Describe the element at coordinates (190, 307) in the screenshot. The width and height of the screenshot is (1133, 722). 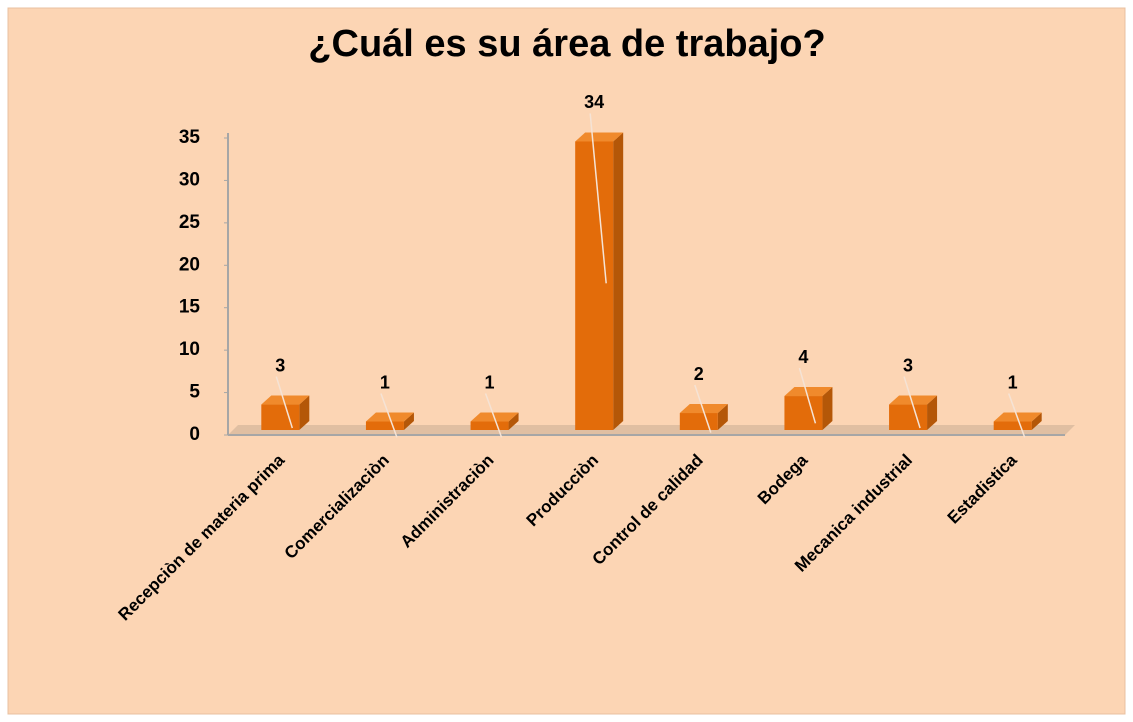
I see `y-tick-label: 15` at that location.